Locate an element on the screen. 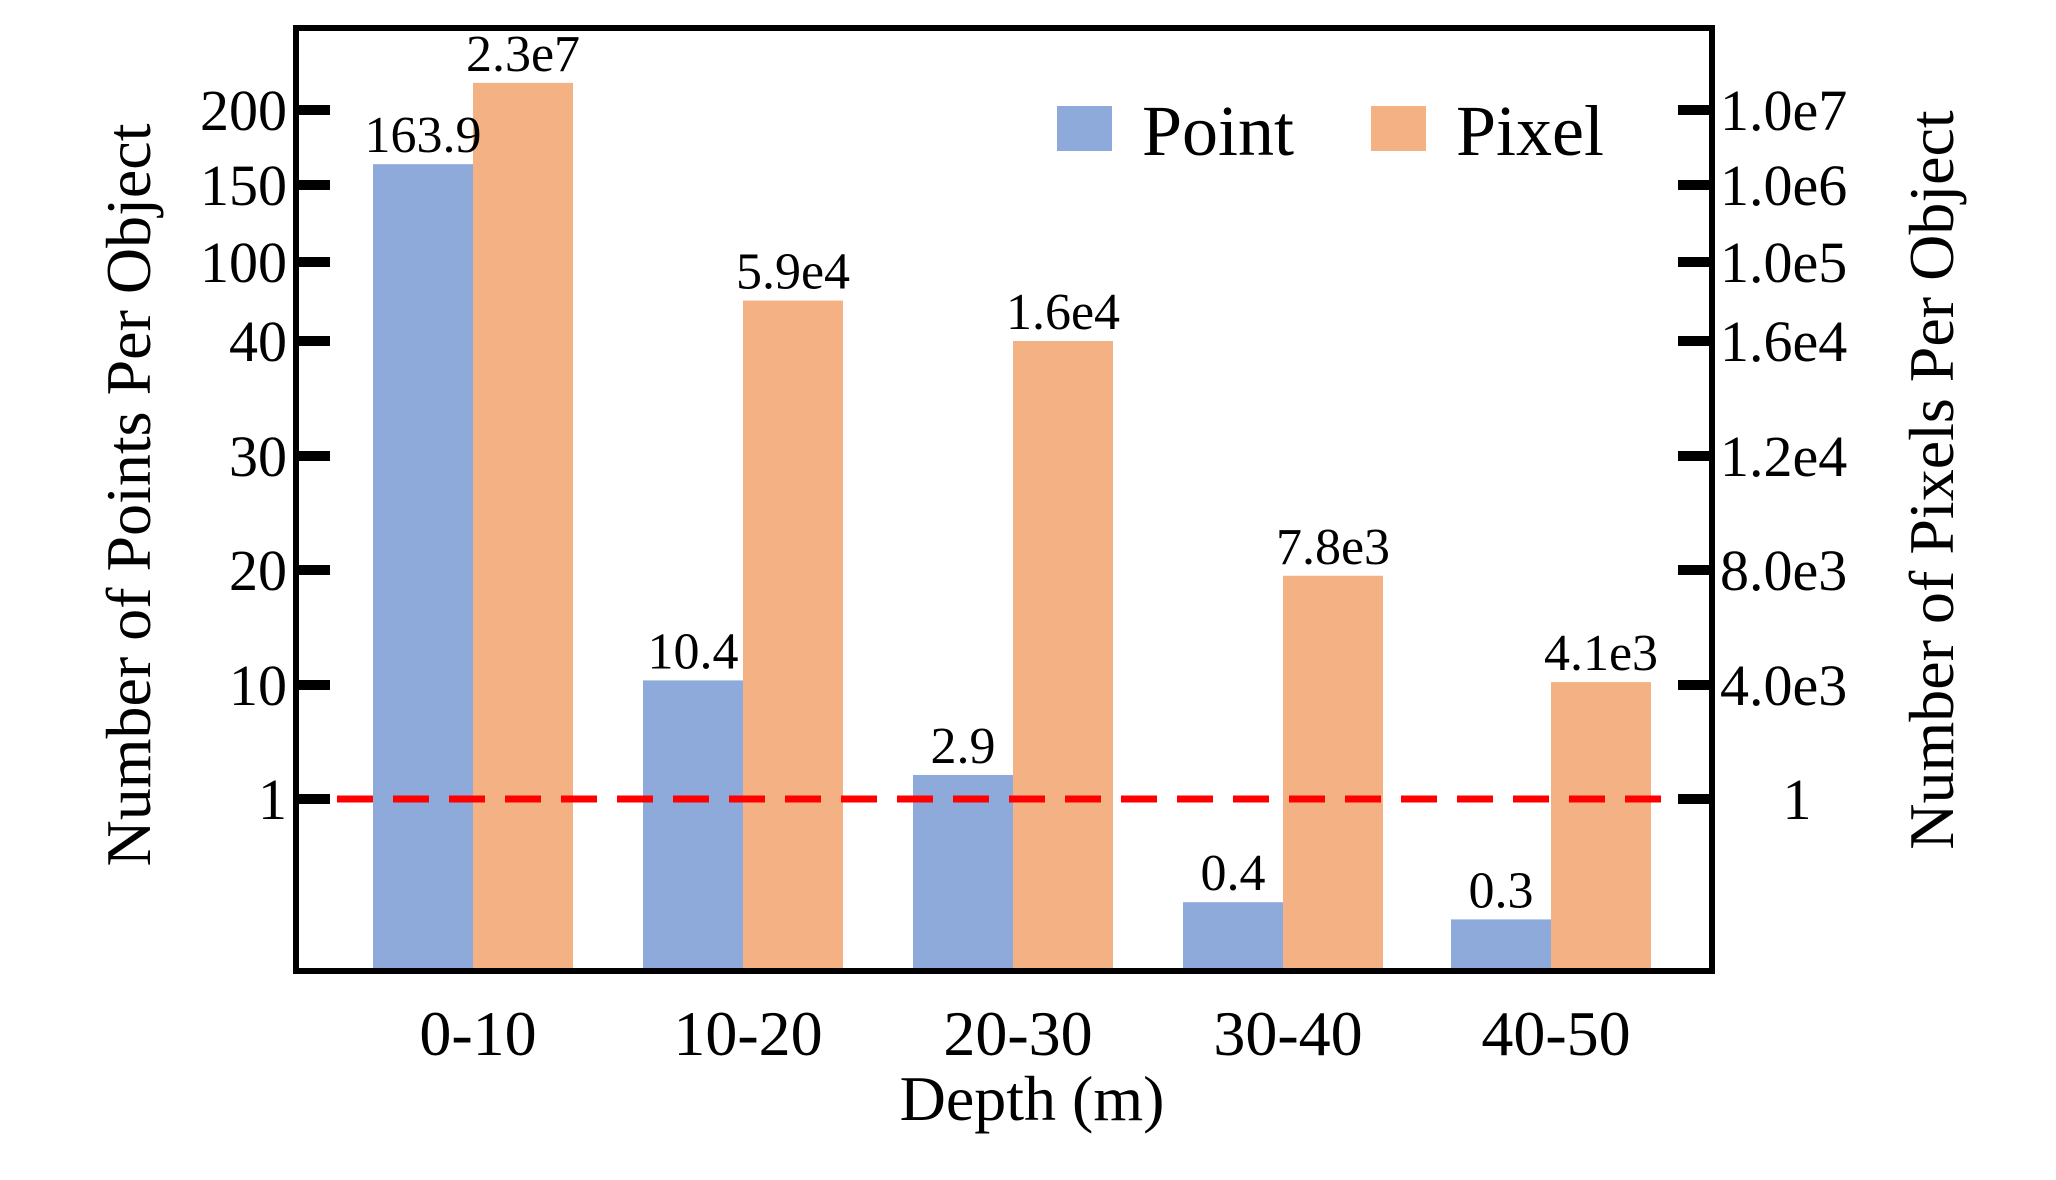 The image size is (2056, 1180). legend: Point Pixel is located at coordinates (1330, 131).